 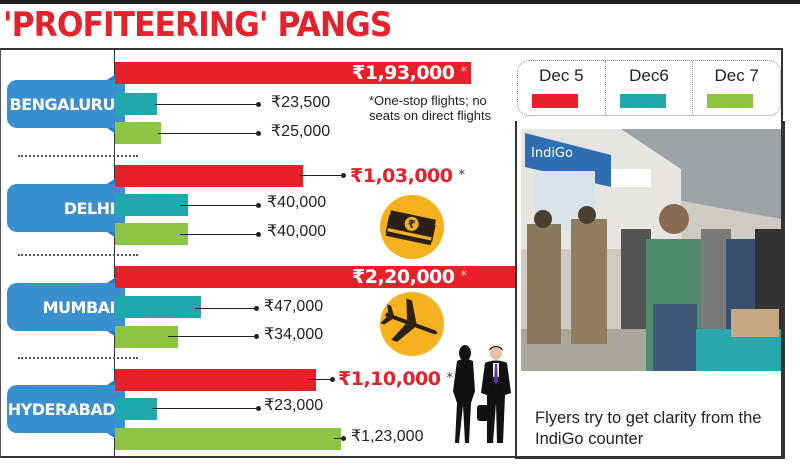 What do you see at coordinates (297, 202) in the screenshot?
I see `value-delhi-dec6: ₹40,000` at bounding box center [297, 202].